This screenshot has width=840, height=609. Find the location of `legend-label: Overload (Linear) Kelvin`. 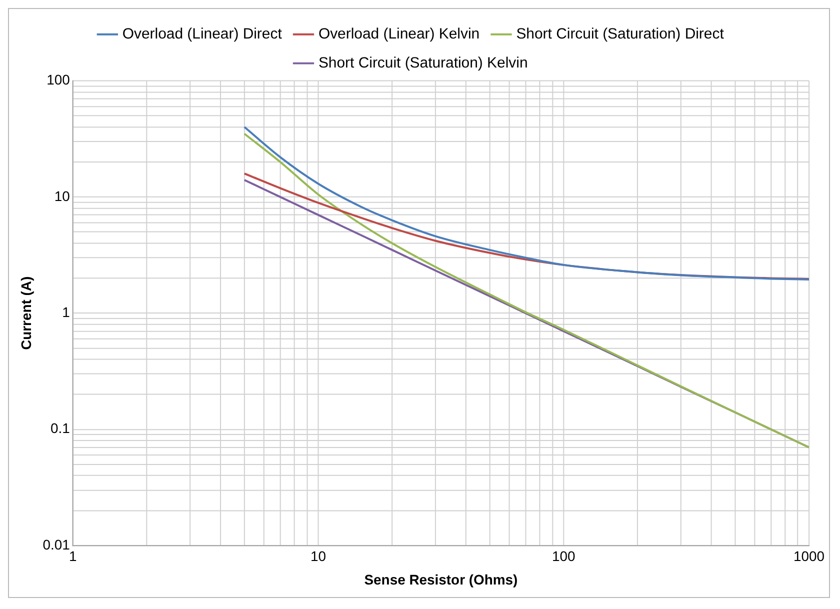

legend-label: Overload (Linear) Kelvin is located at coordinates (399, 34).